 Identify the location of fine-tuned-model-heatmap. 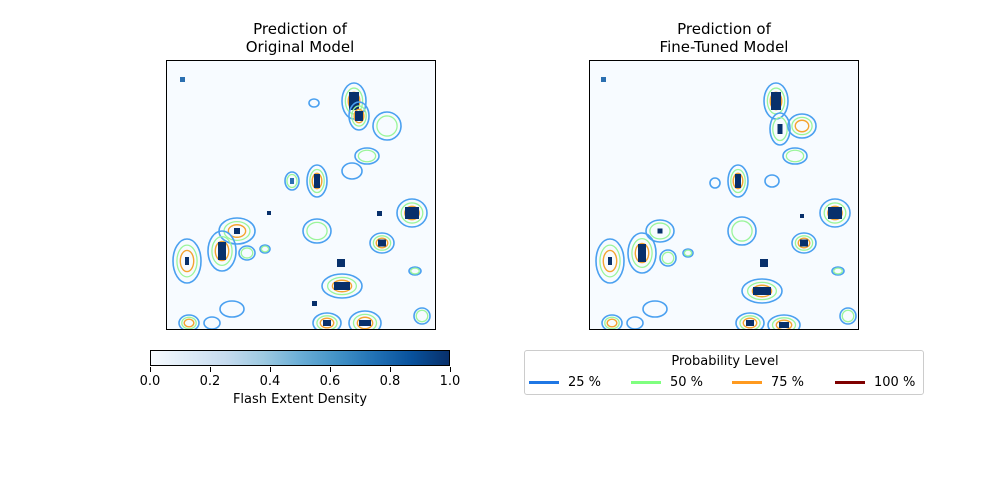
(724, 195).